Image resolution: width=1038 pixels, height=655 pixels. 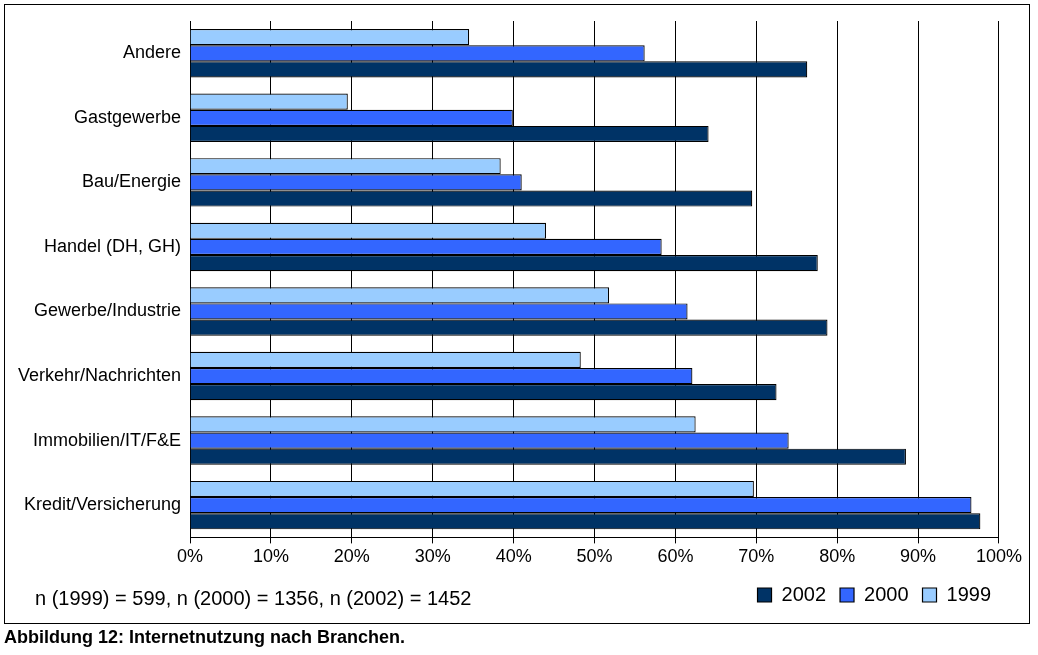 I want to click on text: Abbildung 12: Internetnutzung nach Branchen., so click(x=205, y=637).